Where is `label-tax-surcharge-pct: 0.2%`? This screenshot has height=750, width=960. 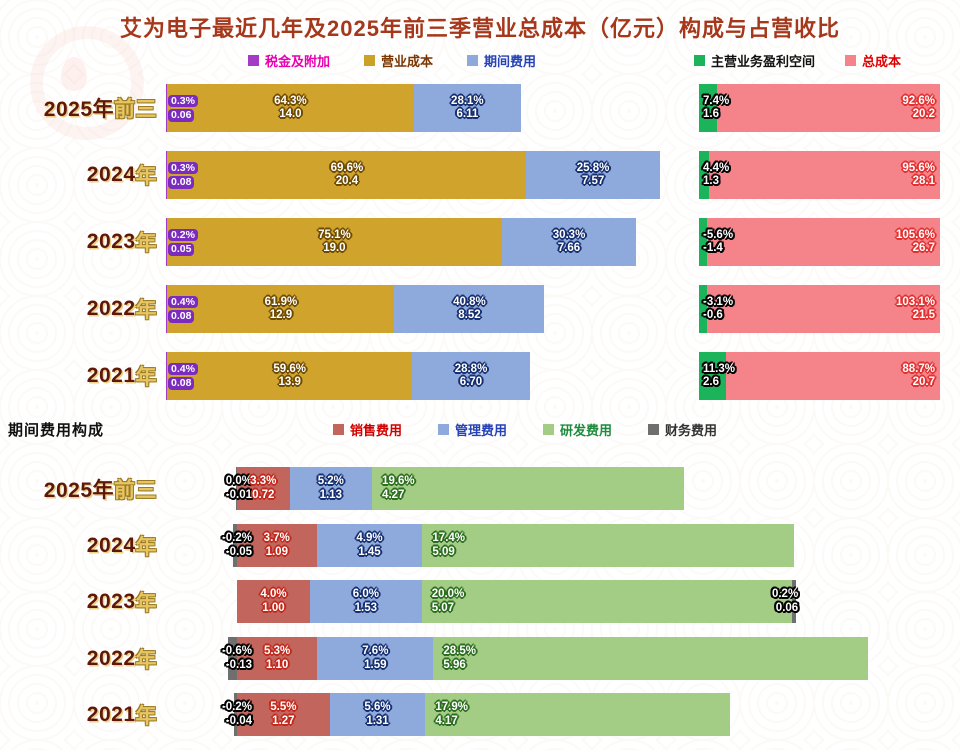 label-tax-surcharge-pct: 0.2% is located at coordinates (183, 234).